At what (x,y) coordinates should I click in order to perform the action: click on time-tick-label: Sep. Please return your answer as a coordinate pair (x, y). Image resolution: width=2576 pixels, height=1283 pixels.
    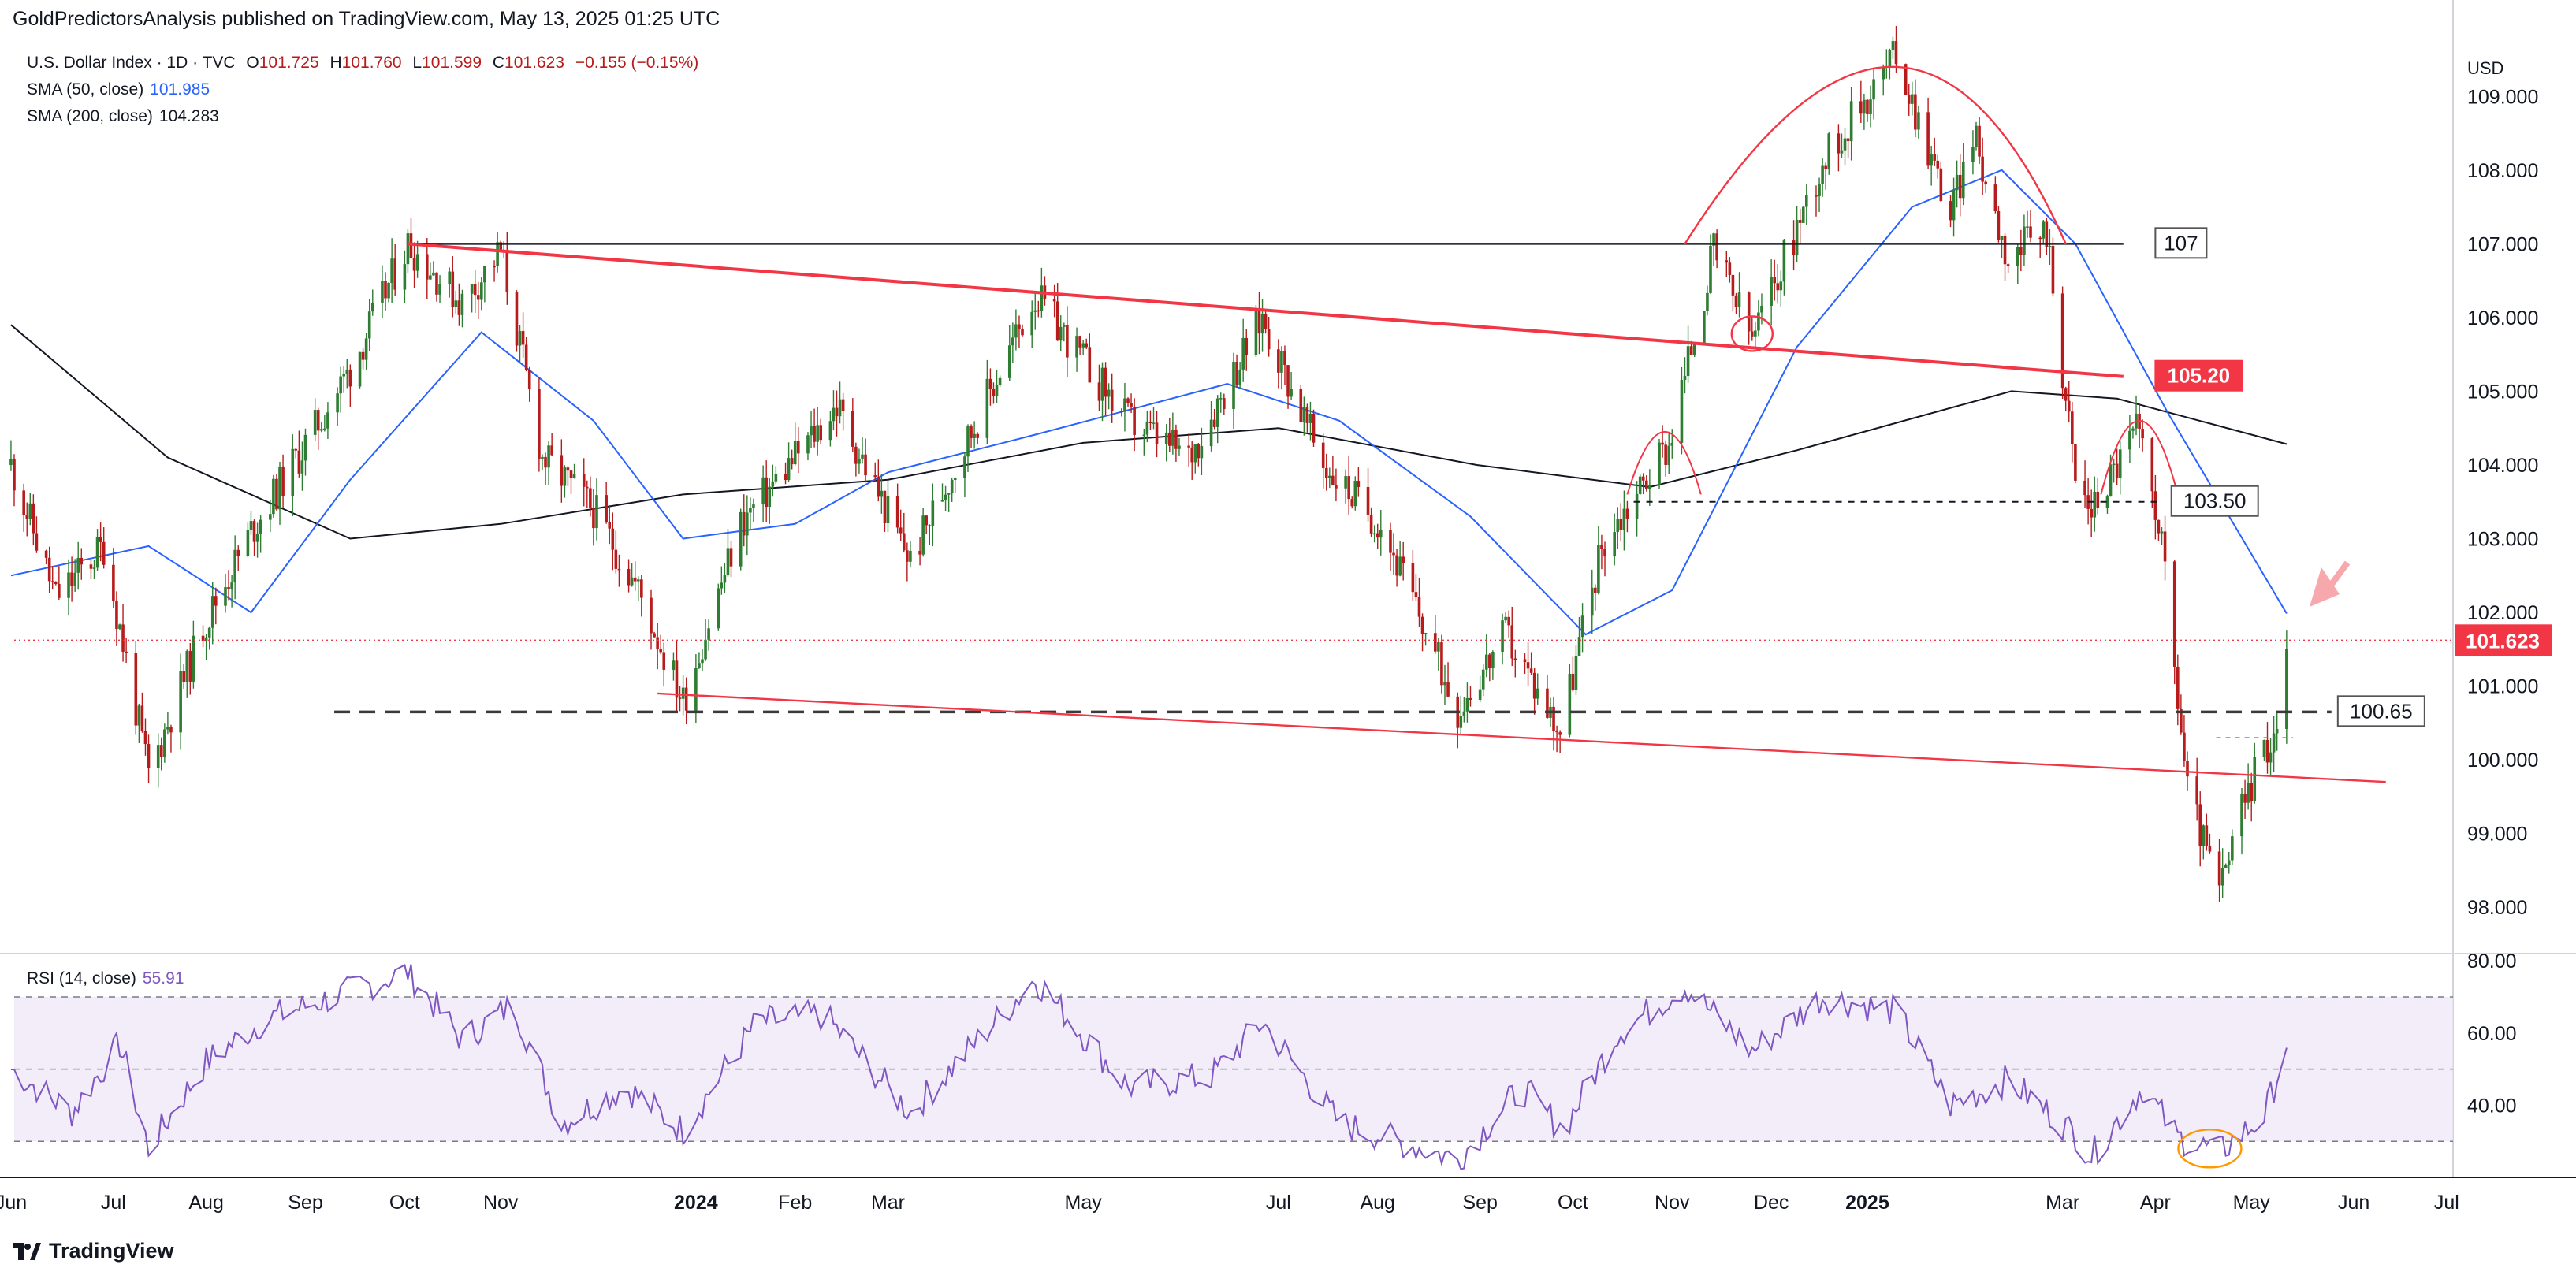
    Looking at the image, I should click on (305, 1203).